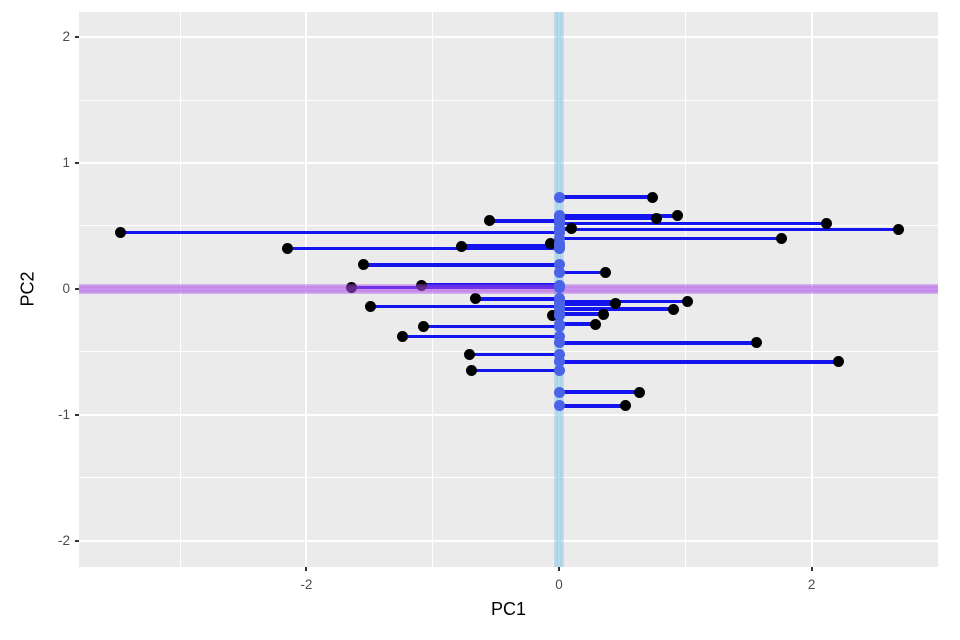  I want to click on x-axis-title: PC1, so click(508, 609).